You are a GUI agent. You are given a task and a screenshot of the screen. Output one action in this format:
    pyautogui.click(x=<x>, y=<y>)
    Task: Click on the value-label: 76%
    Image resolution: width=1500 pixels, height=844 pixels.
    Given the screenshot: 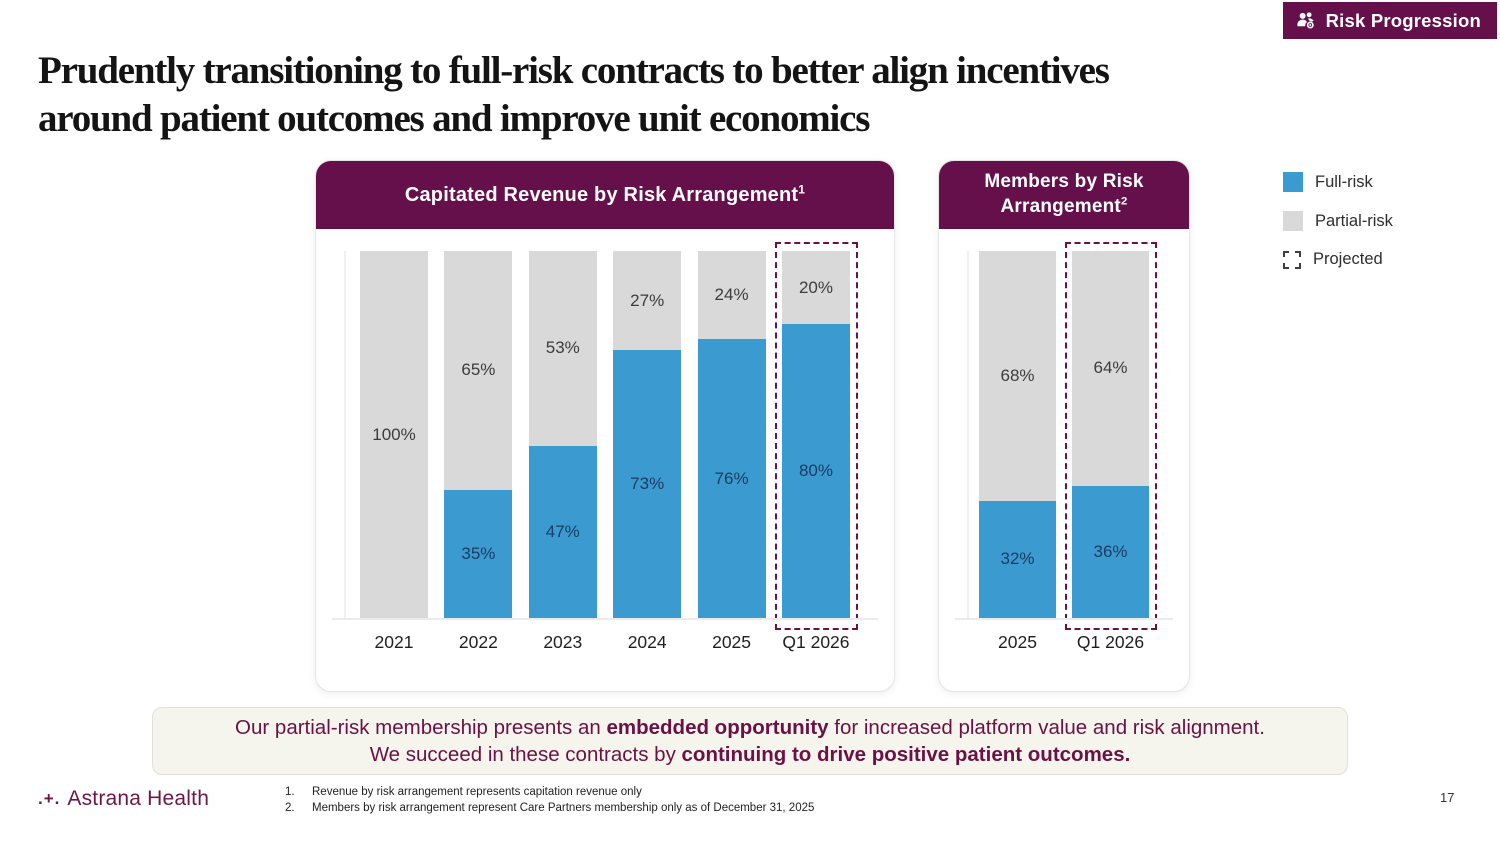 What is the action you would take?
    pyautogui.click(x=731, y=478)
    